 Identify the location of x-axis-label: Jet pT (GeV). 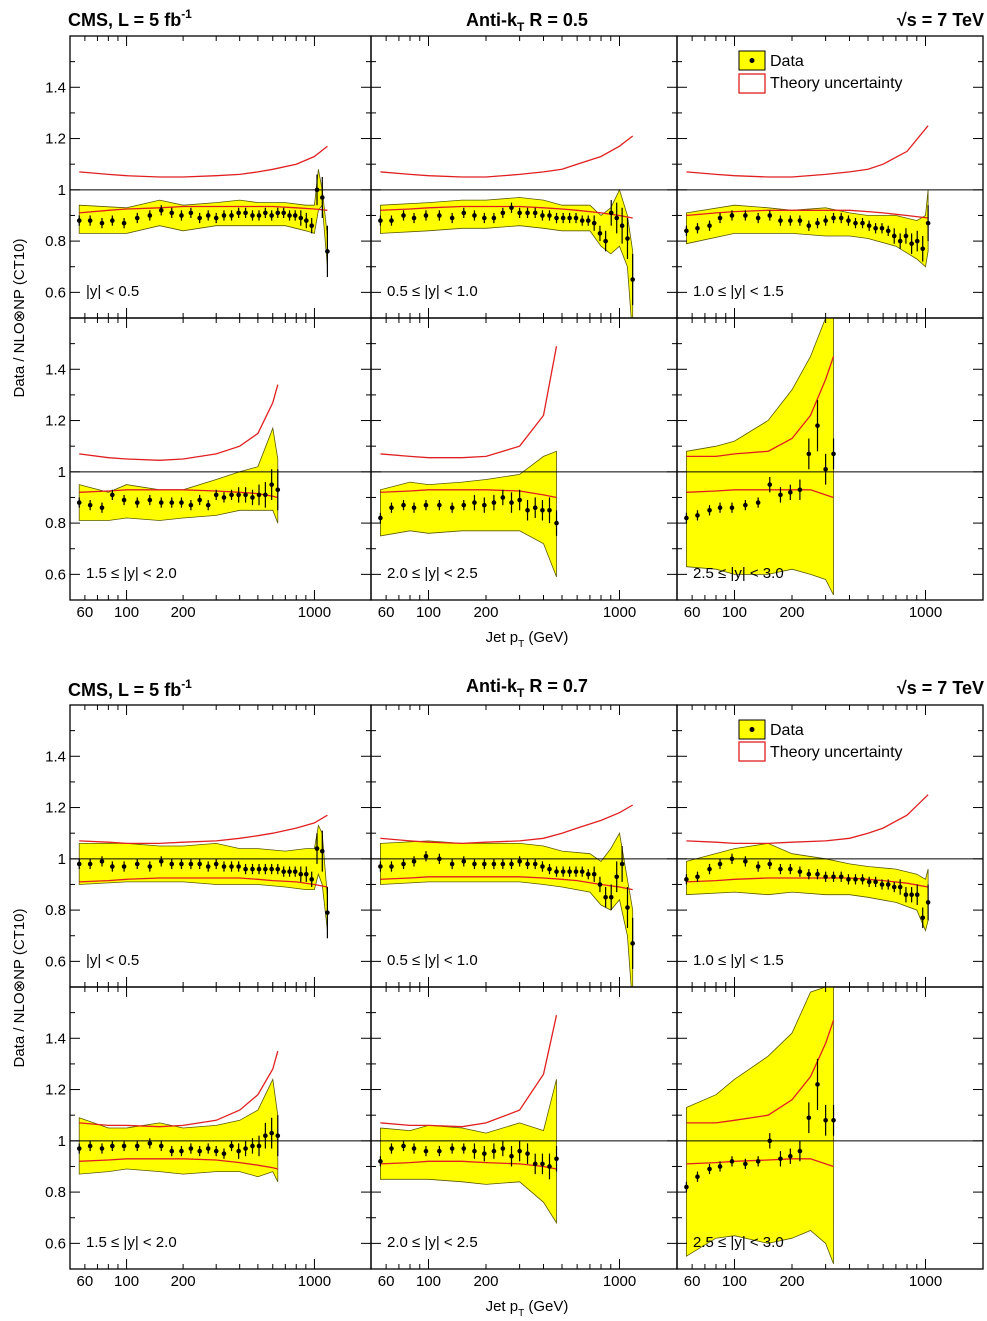
(527, 639).